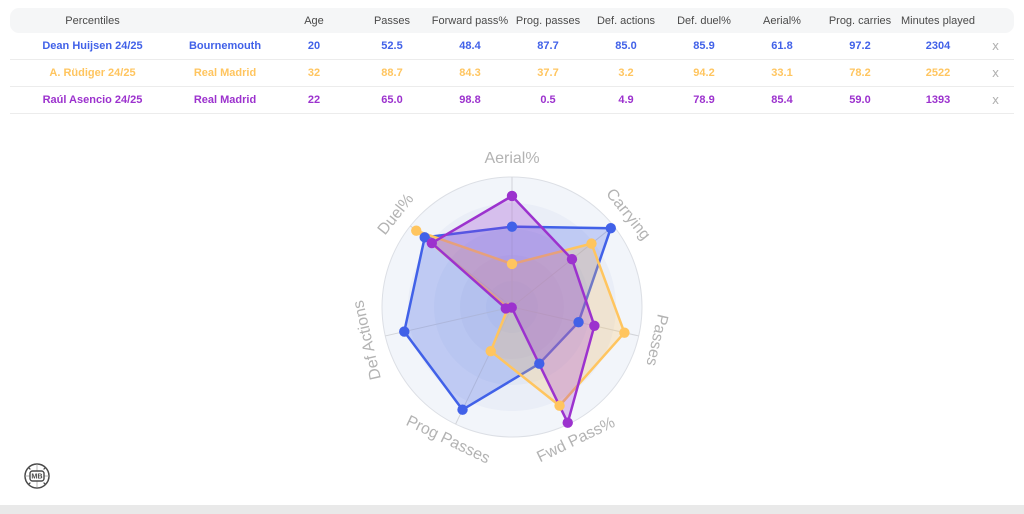 This screenshot has width=1024, height=514. I want to click on stat-value-cell: 85.4, so click(782, 100).